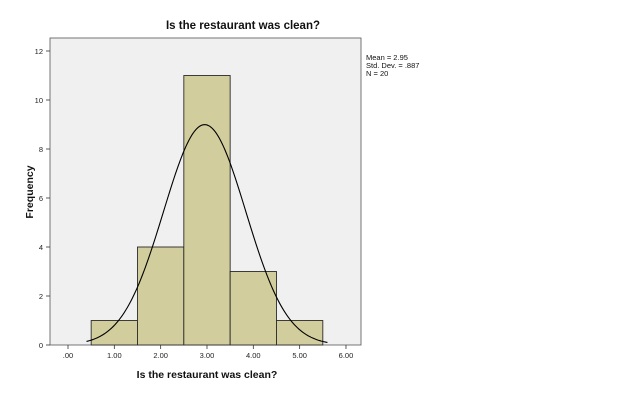  What do you see at coordinates (39, 100) in the screenshot?
I see `y-tick-label-5: 10` at bounding box center [39, 100].